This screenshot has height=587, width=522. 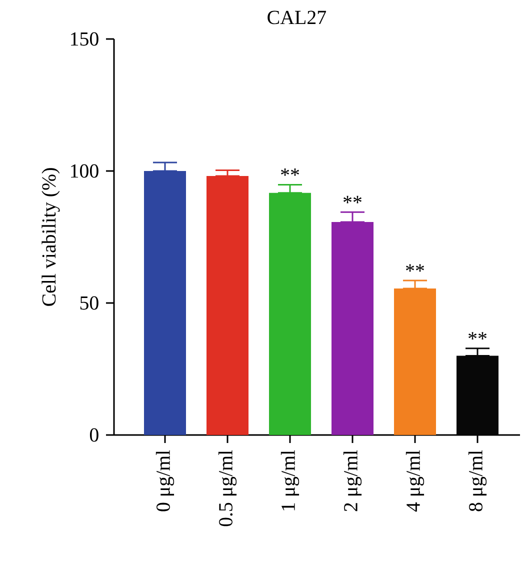 I want to click on x-tick-label: 2 μg/ml, so click(x=352, y=481).